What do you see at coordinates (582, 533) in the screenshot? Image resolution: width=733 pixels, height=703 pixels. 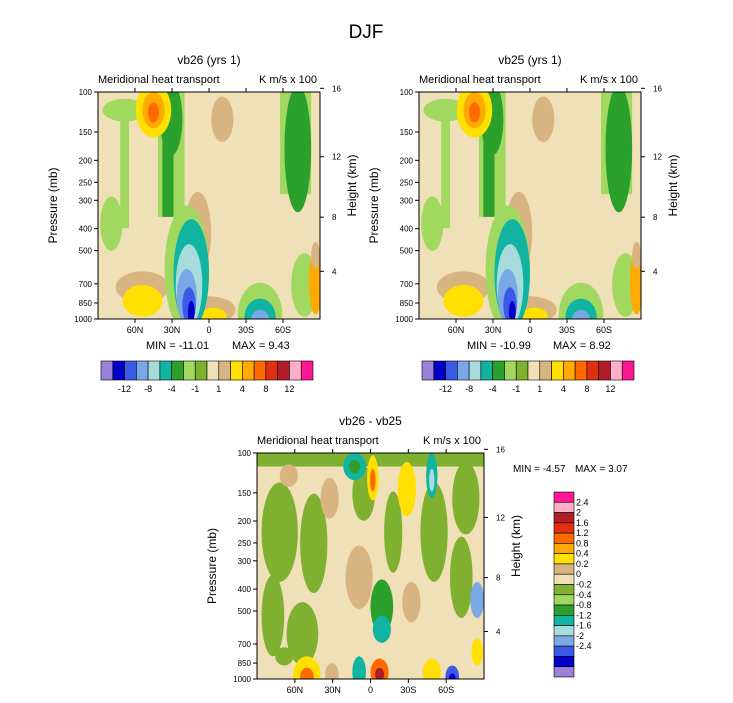 I see `colorbar-label: 1.2` at bounding box center [582, 533].